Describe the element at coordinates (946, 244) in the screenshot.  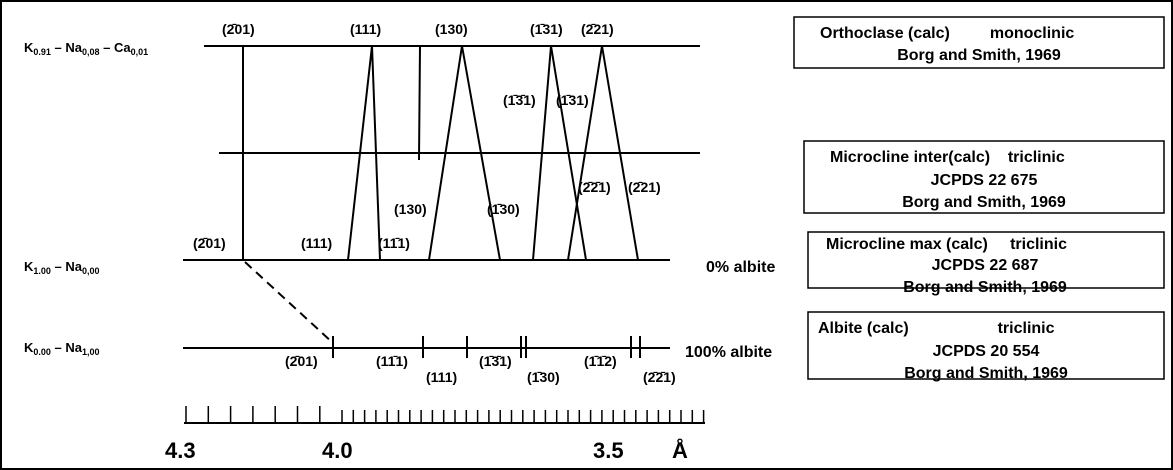
I see `legend-title: Microcline max (calc) triclinic` at that location.